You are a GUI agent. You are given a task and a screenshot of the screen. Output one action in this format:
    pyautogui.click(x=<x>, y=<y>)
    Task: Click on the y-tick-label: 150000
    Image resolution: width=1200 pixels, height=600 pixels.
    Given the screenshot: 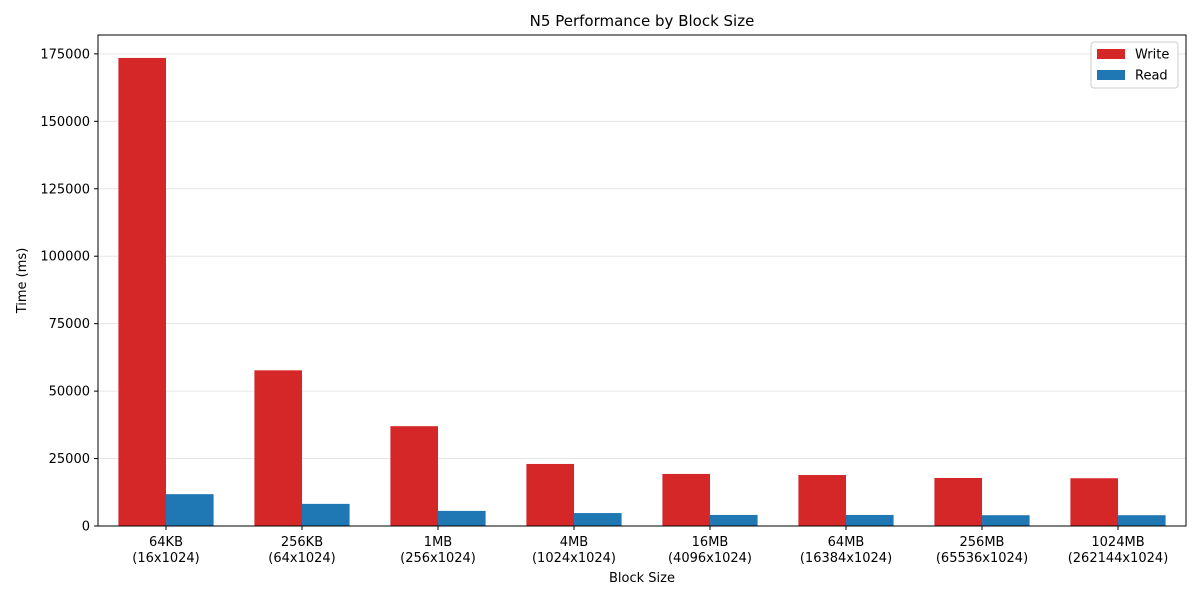 What is the action you would take?
    pyautogui.click(x=65, y=122)
    